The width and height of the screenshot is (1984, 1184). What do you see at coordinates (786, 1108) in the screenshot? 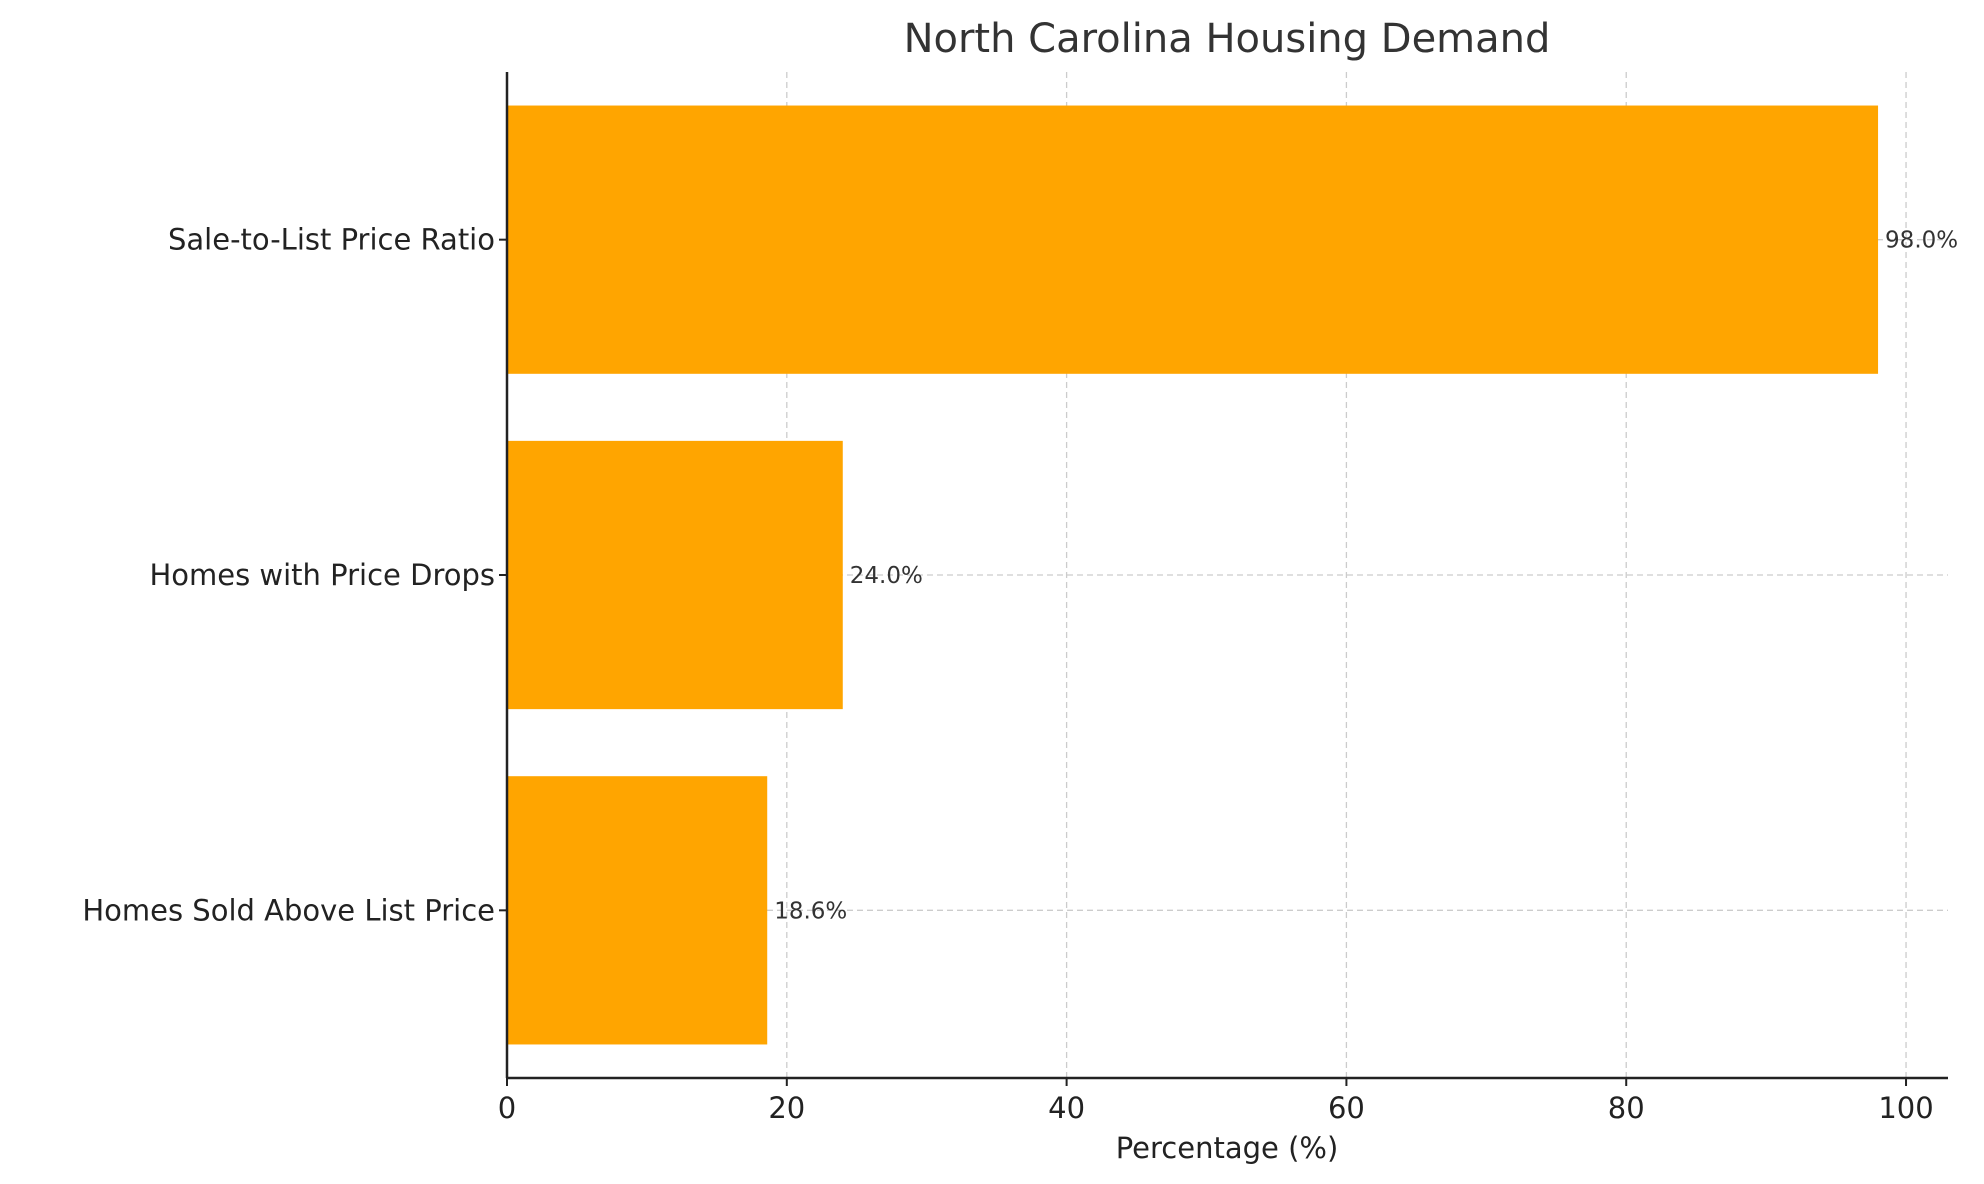
I see `x-tick-label: 20` at bounding box center [786, 1108].